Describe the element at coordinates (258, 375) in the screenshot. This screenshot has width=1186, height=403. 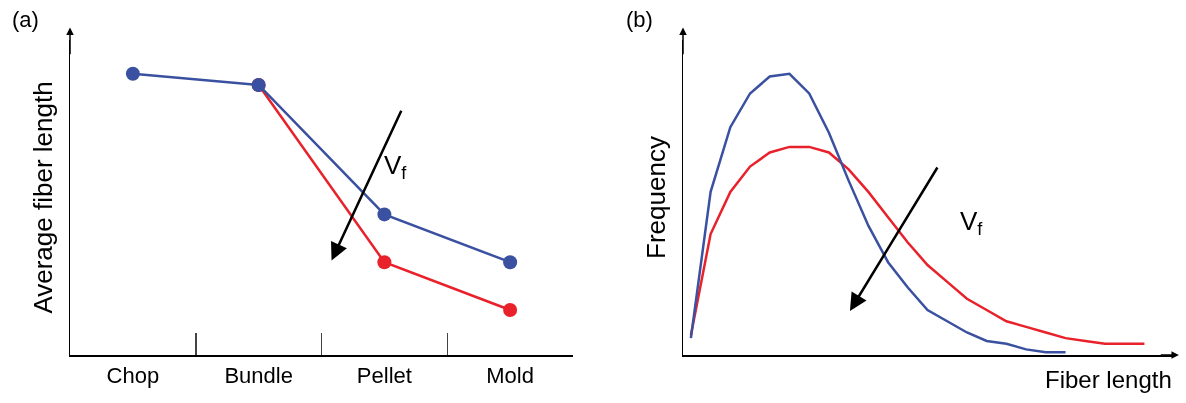
I see `x-tick-label: Bundle` at that location.